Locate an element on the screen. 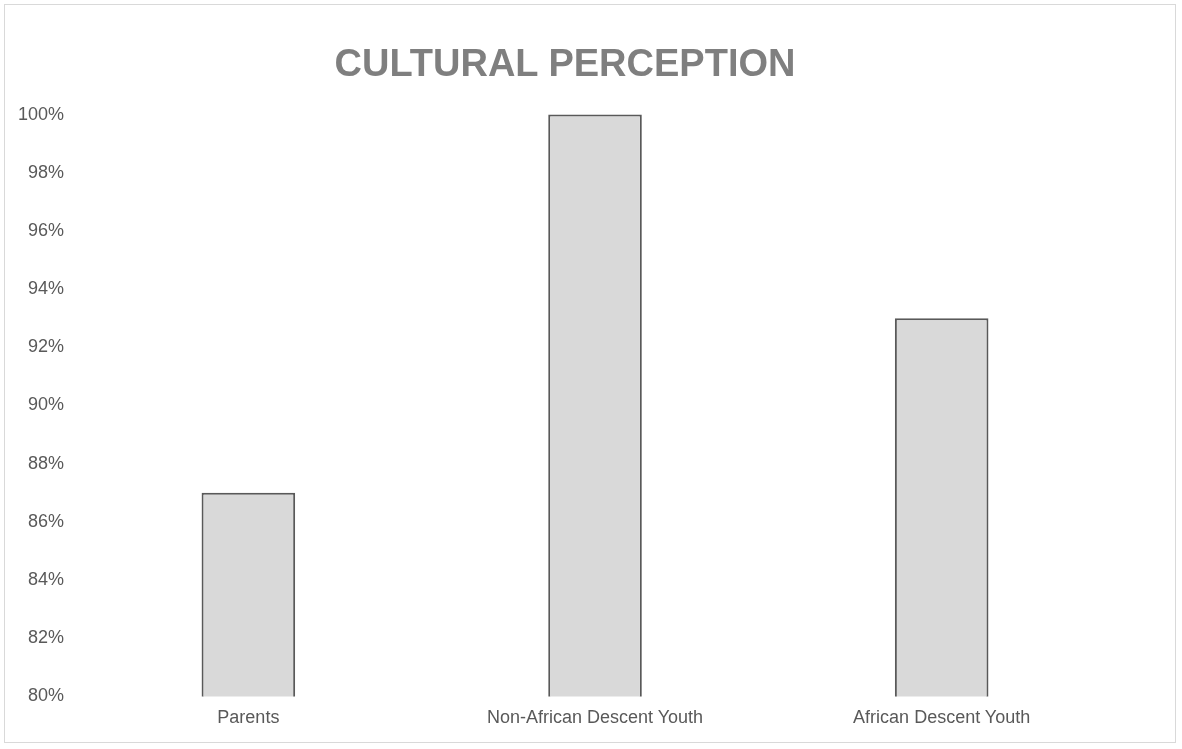  x-tick-label: Parents is located at coordinates (248, 717).